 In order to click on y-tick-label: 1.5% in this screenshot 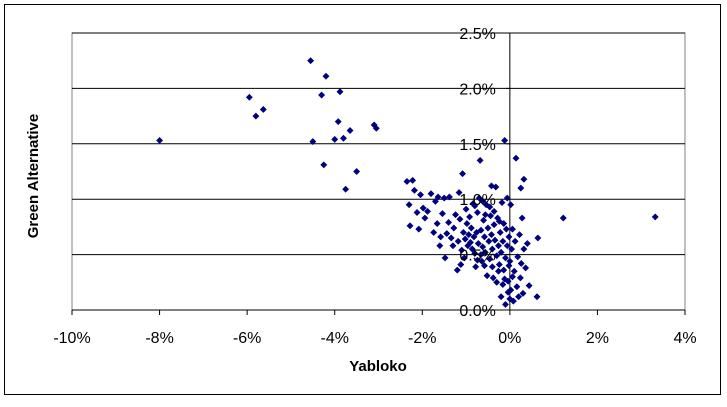, I will do `click(477, 145)`.